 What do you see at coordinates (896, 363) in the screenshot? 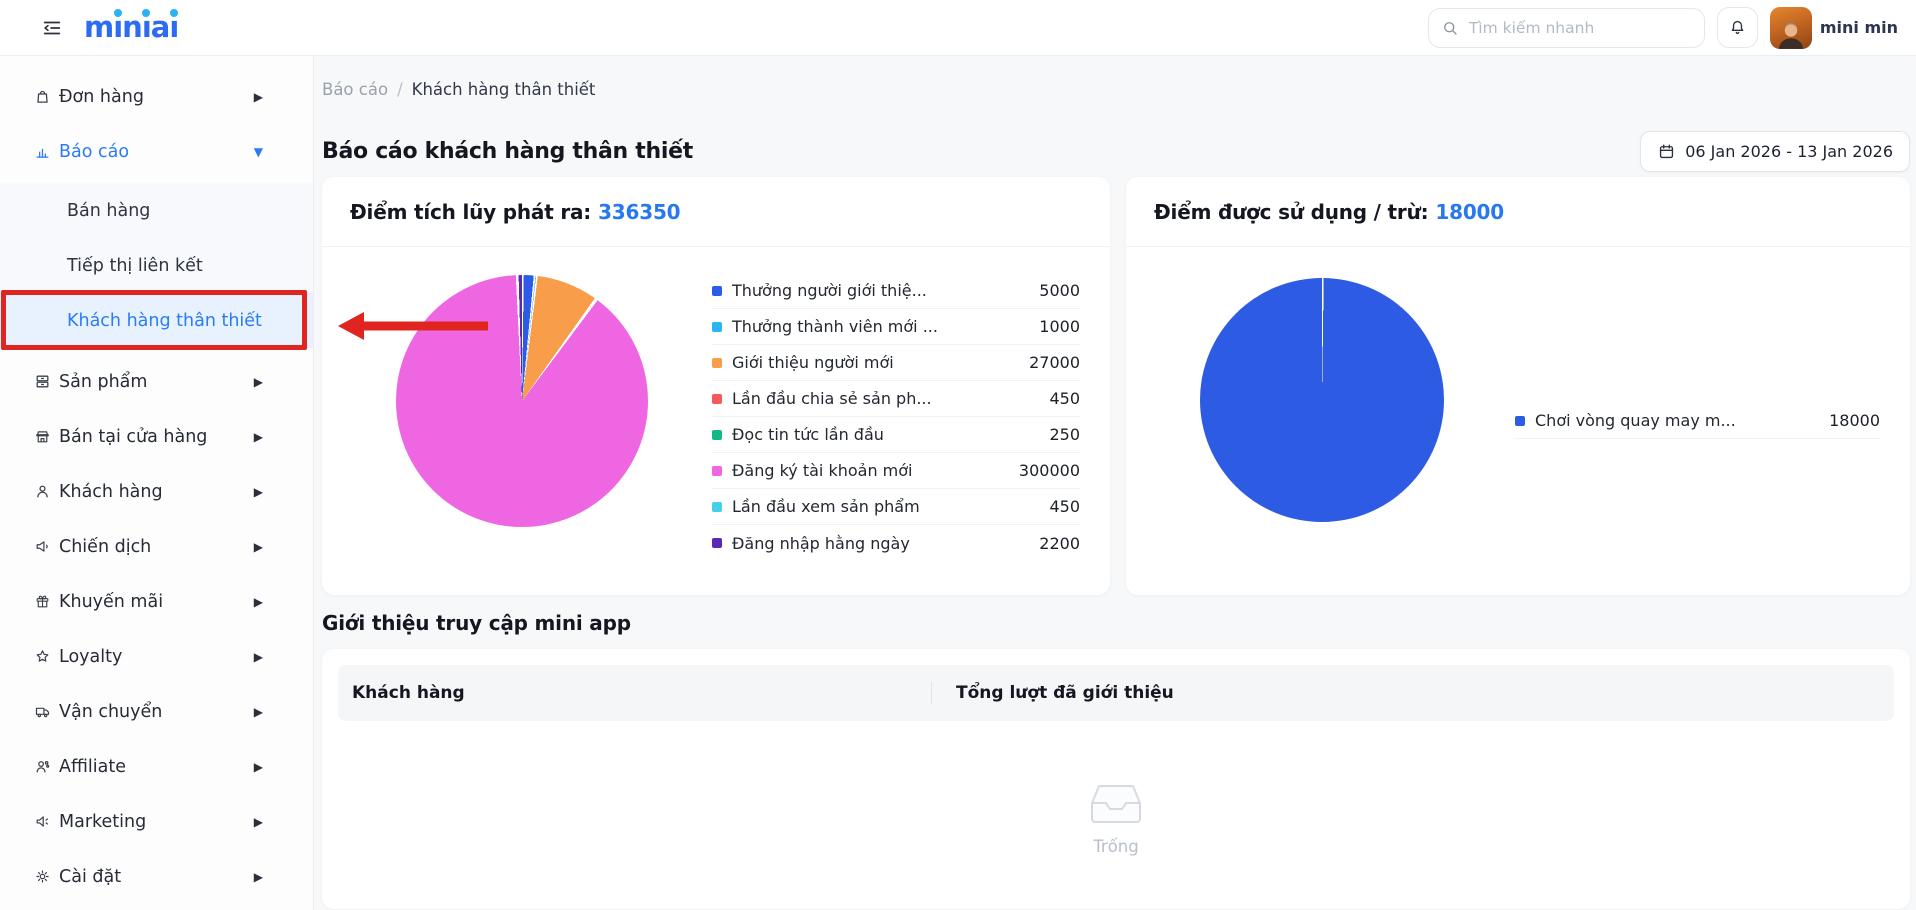
I see `legend-item: Giới thiệu người mới 27000` at bounding box center [896, 363].